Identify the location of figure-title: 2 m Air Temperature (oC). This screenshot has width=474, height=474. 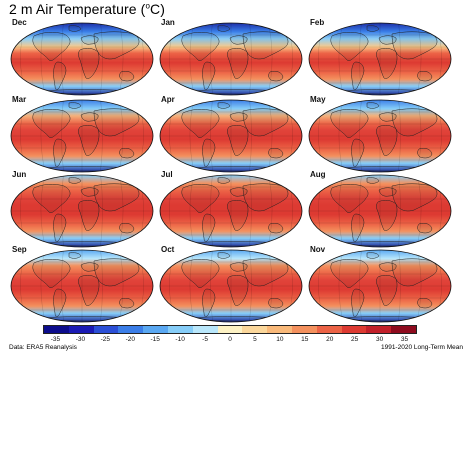
(87, 9).